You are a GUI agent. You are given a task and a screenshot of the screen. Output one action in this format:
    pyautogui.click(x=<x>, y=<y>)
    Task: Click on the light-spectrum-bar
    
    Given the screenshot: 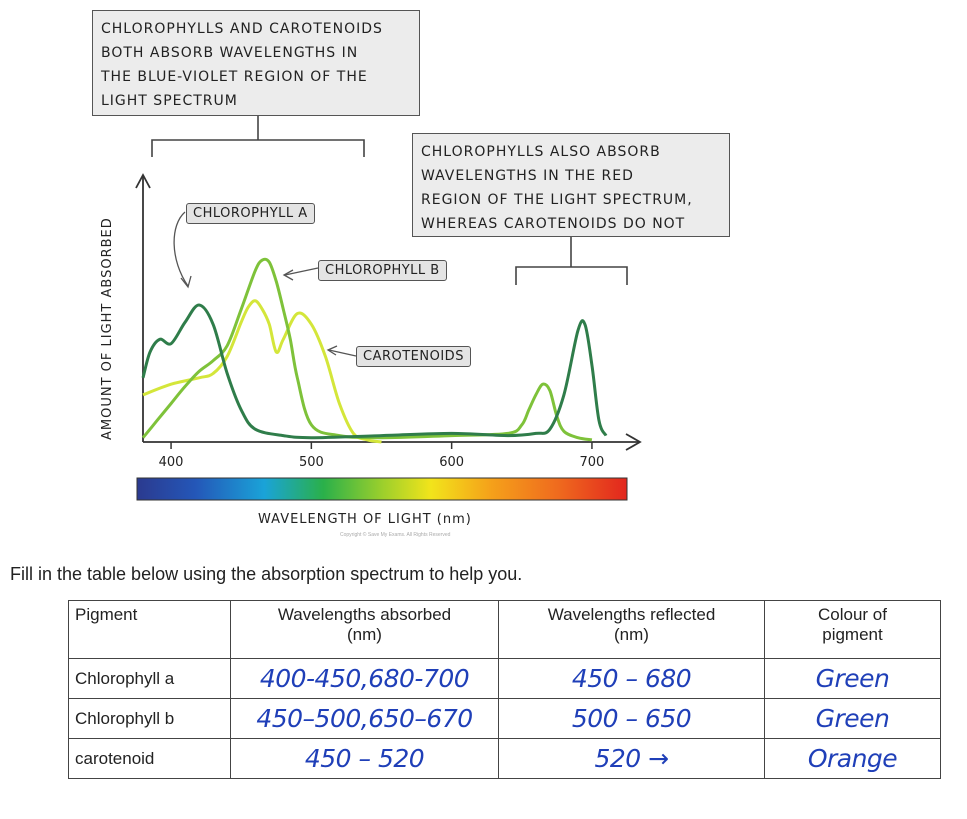 What is the action you would take?
    pyautogui.click(x=382, y=489)
    